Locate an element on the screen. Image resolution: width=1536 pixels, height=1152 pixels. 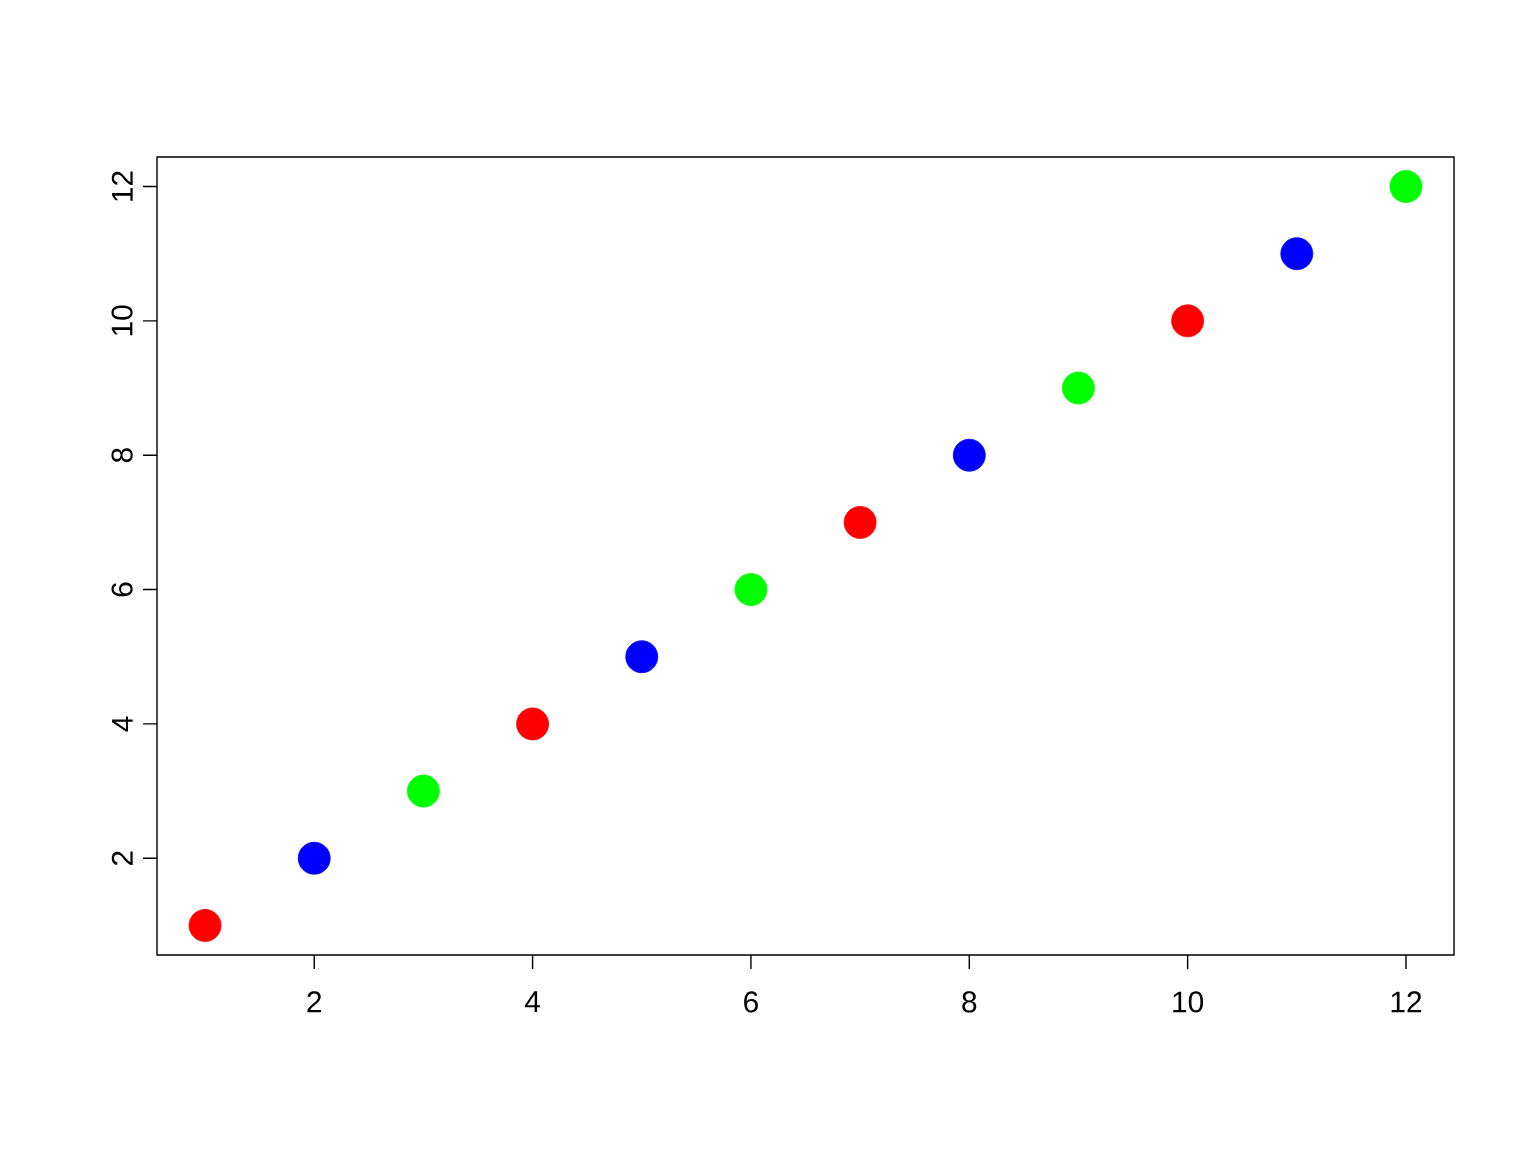
x-tick-label: 6 is located at coordinates (751, 1002).